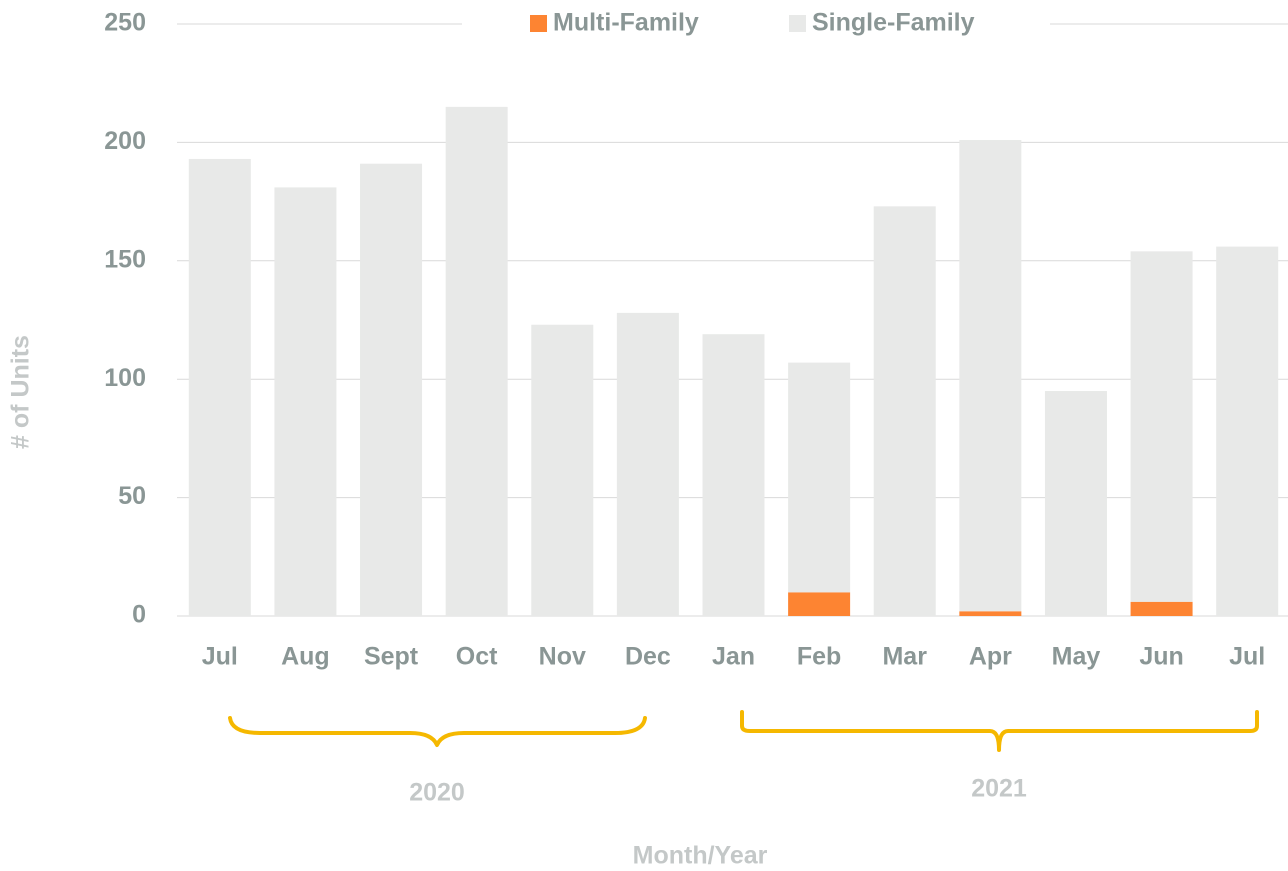 The height and width of the screenshot is (871, 1288). What do you see at coordinates (562, 657) in the screenshot?
I see `x-tick-label: Nov` at bounding box center [562, 657].